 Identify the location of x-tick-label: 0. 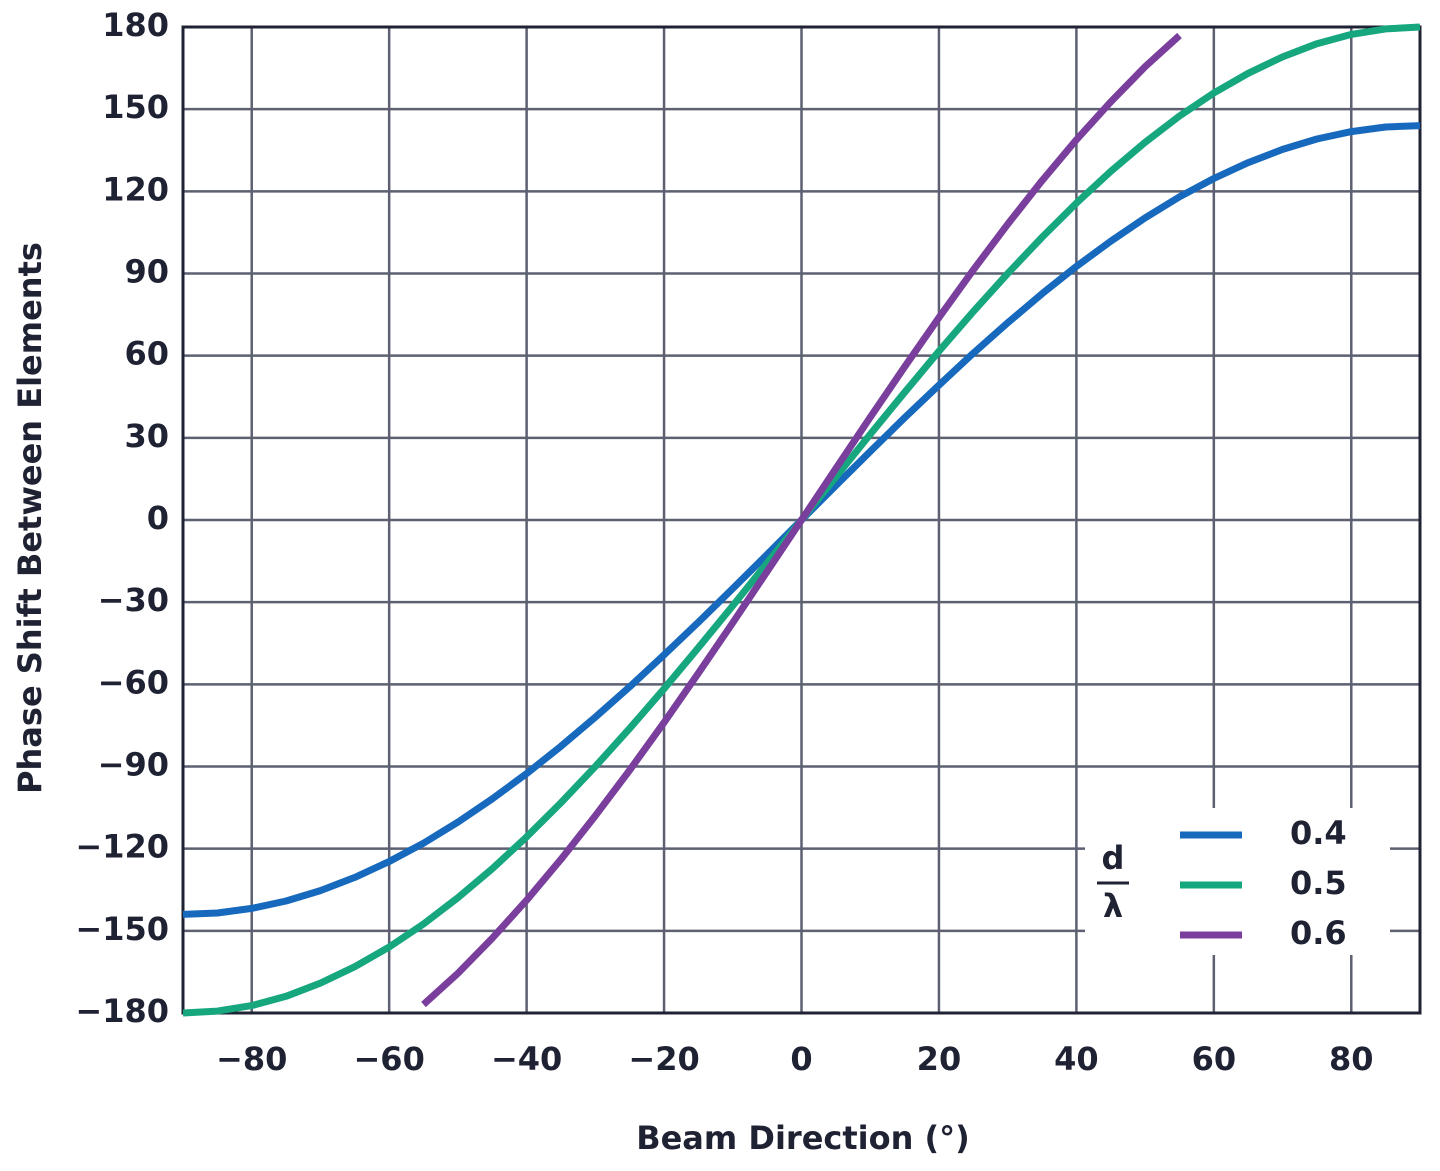
(801, 1059).